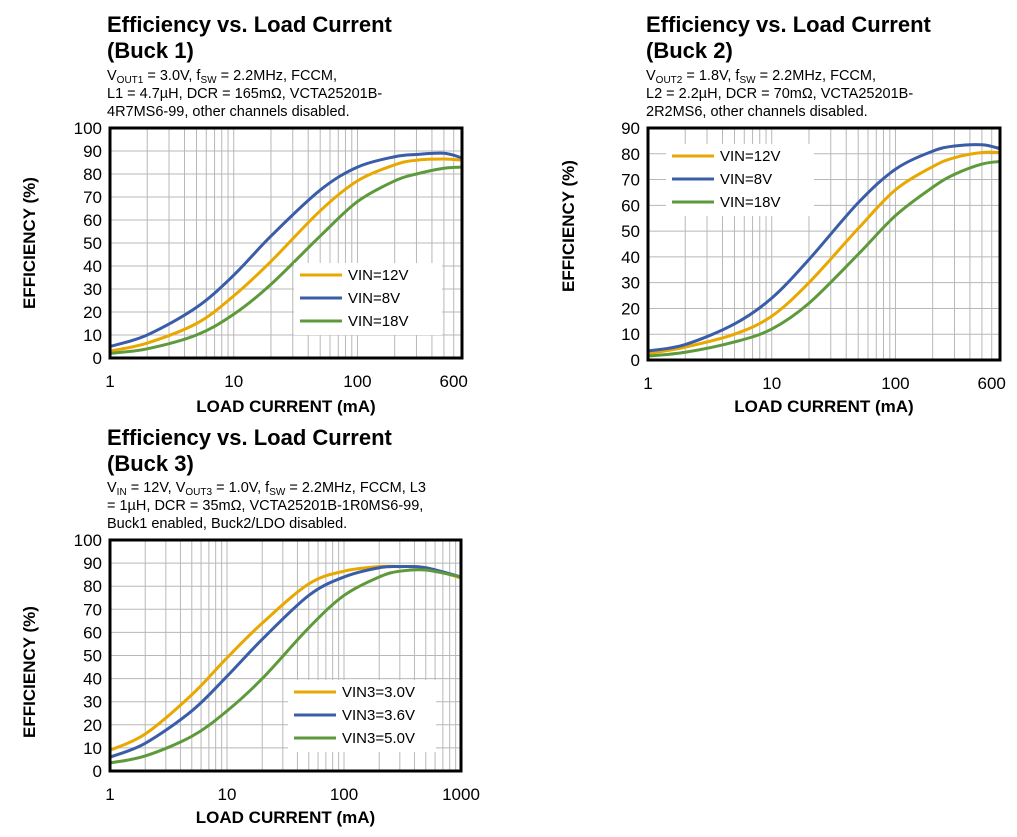 Image resolution: width=1017 pixels, height=837 pixels. I want to click on condition-text: = 12V, V, so click(156, 488).